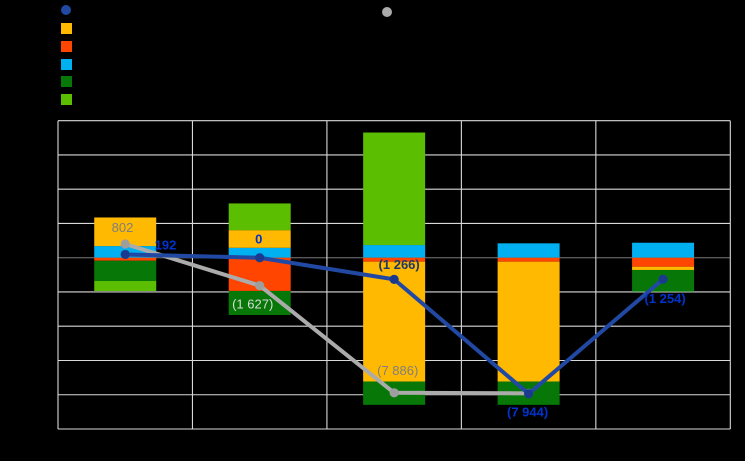  Describe the element at coordinates (527, 411) in the screenshot. I see `blue-line-data-label-cat4: (7 944)` at that location.